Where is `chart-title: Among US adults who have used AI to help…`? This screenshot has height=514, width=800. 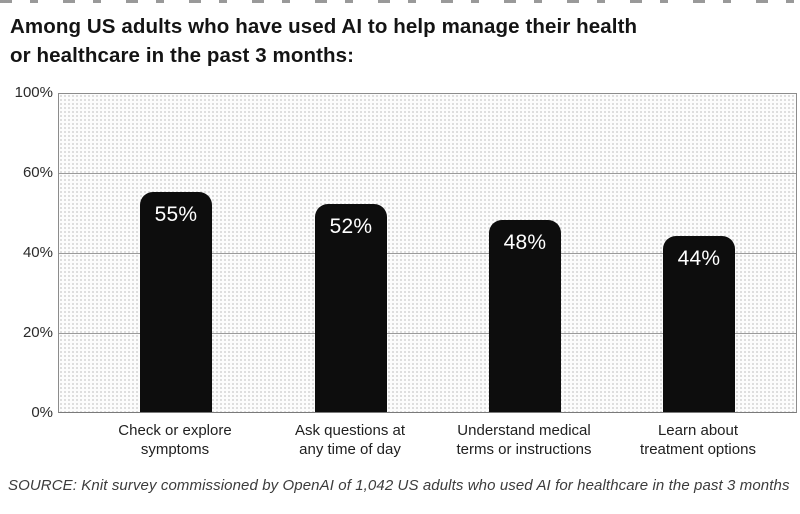
chart-title: Among US adults who have used AI to help… is located at coordinates (360, 41).